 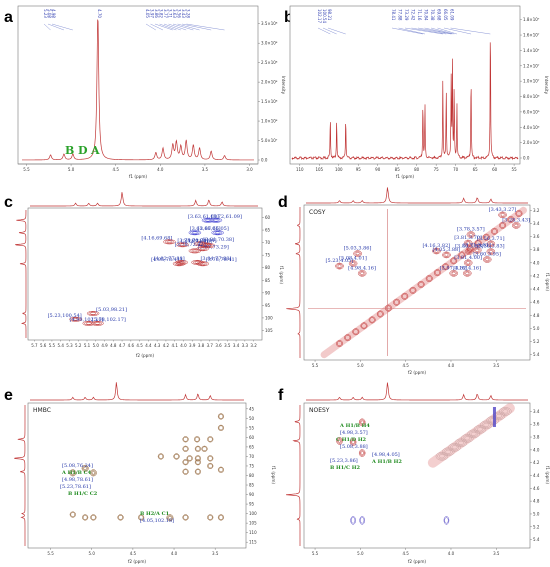 What do you see at coordinates (536, 275) in the screenshot?
I see `y-tick-label: 4.2` at bounding box center [536, 275].